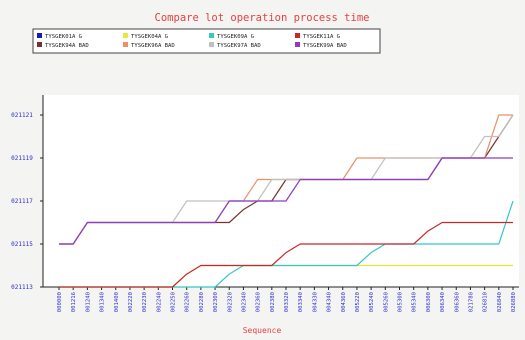 The width and height of the screenshot is (525, 340). I want to click on legend-entry: TYSGEK96A BAD, so click(153, 46).